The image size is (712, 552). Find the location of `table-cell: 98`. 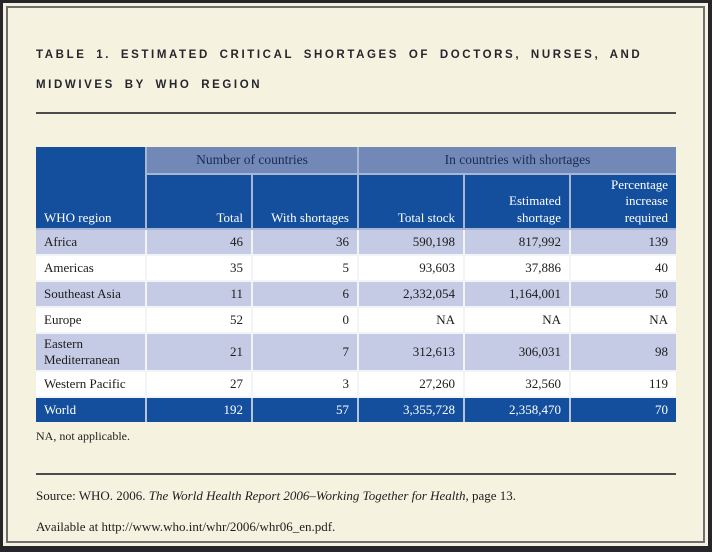

table-cell: 98 is located at coordinates (622, 352).